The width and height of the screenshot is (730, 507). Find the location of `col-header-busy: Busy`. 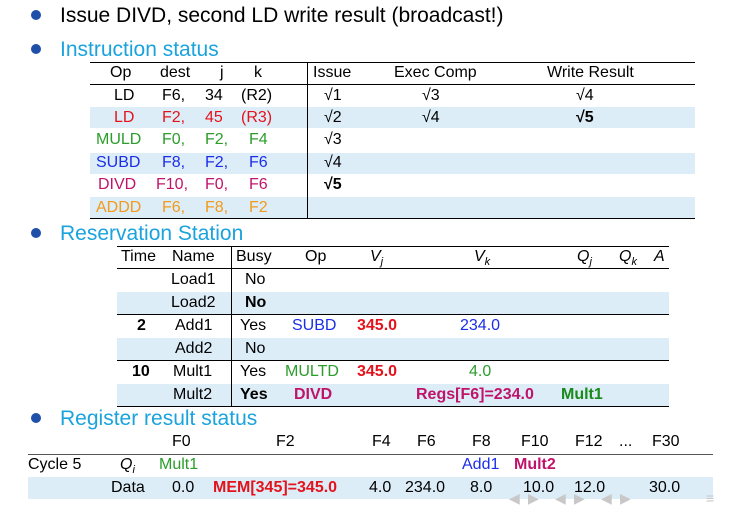

col-header-busy: Busy is located at coordinates (254, 256).